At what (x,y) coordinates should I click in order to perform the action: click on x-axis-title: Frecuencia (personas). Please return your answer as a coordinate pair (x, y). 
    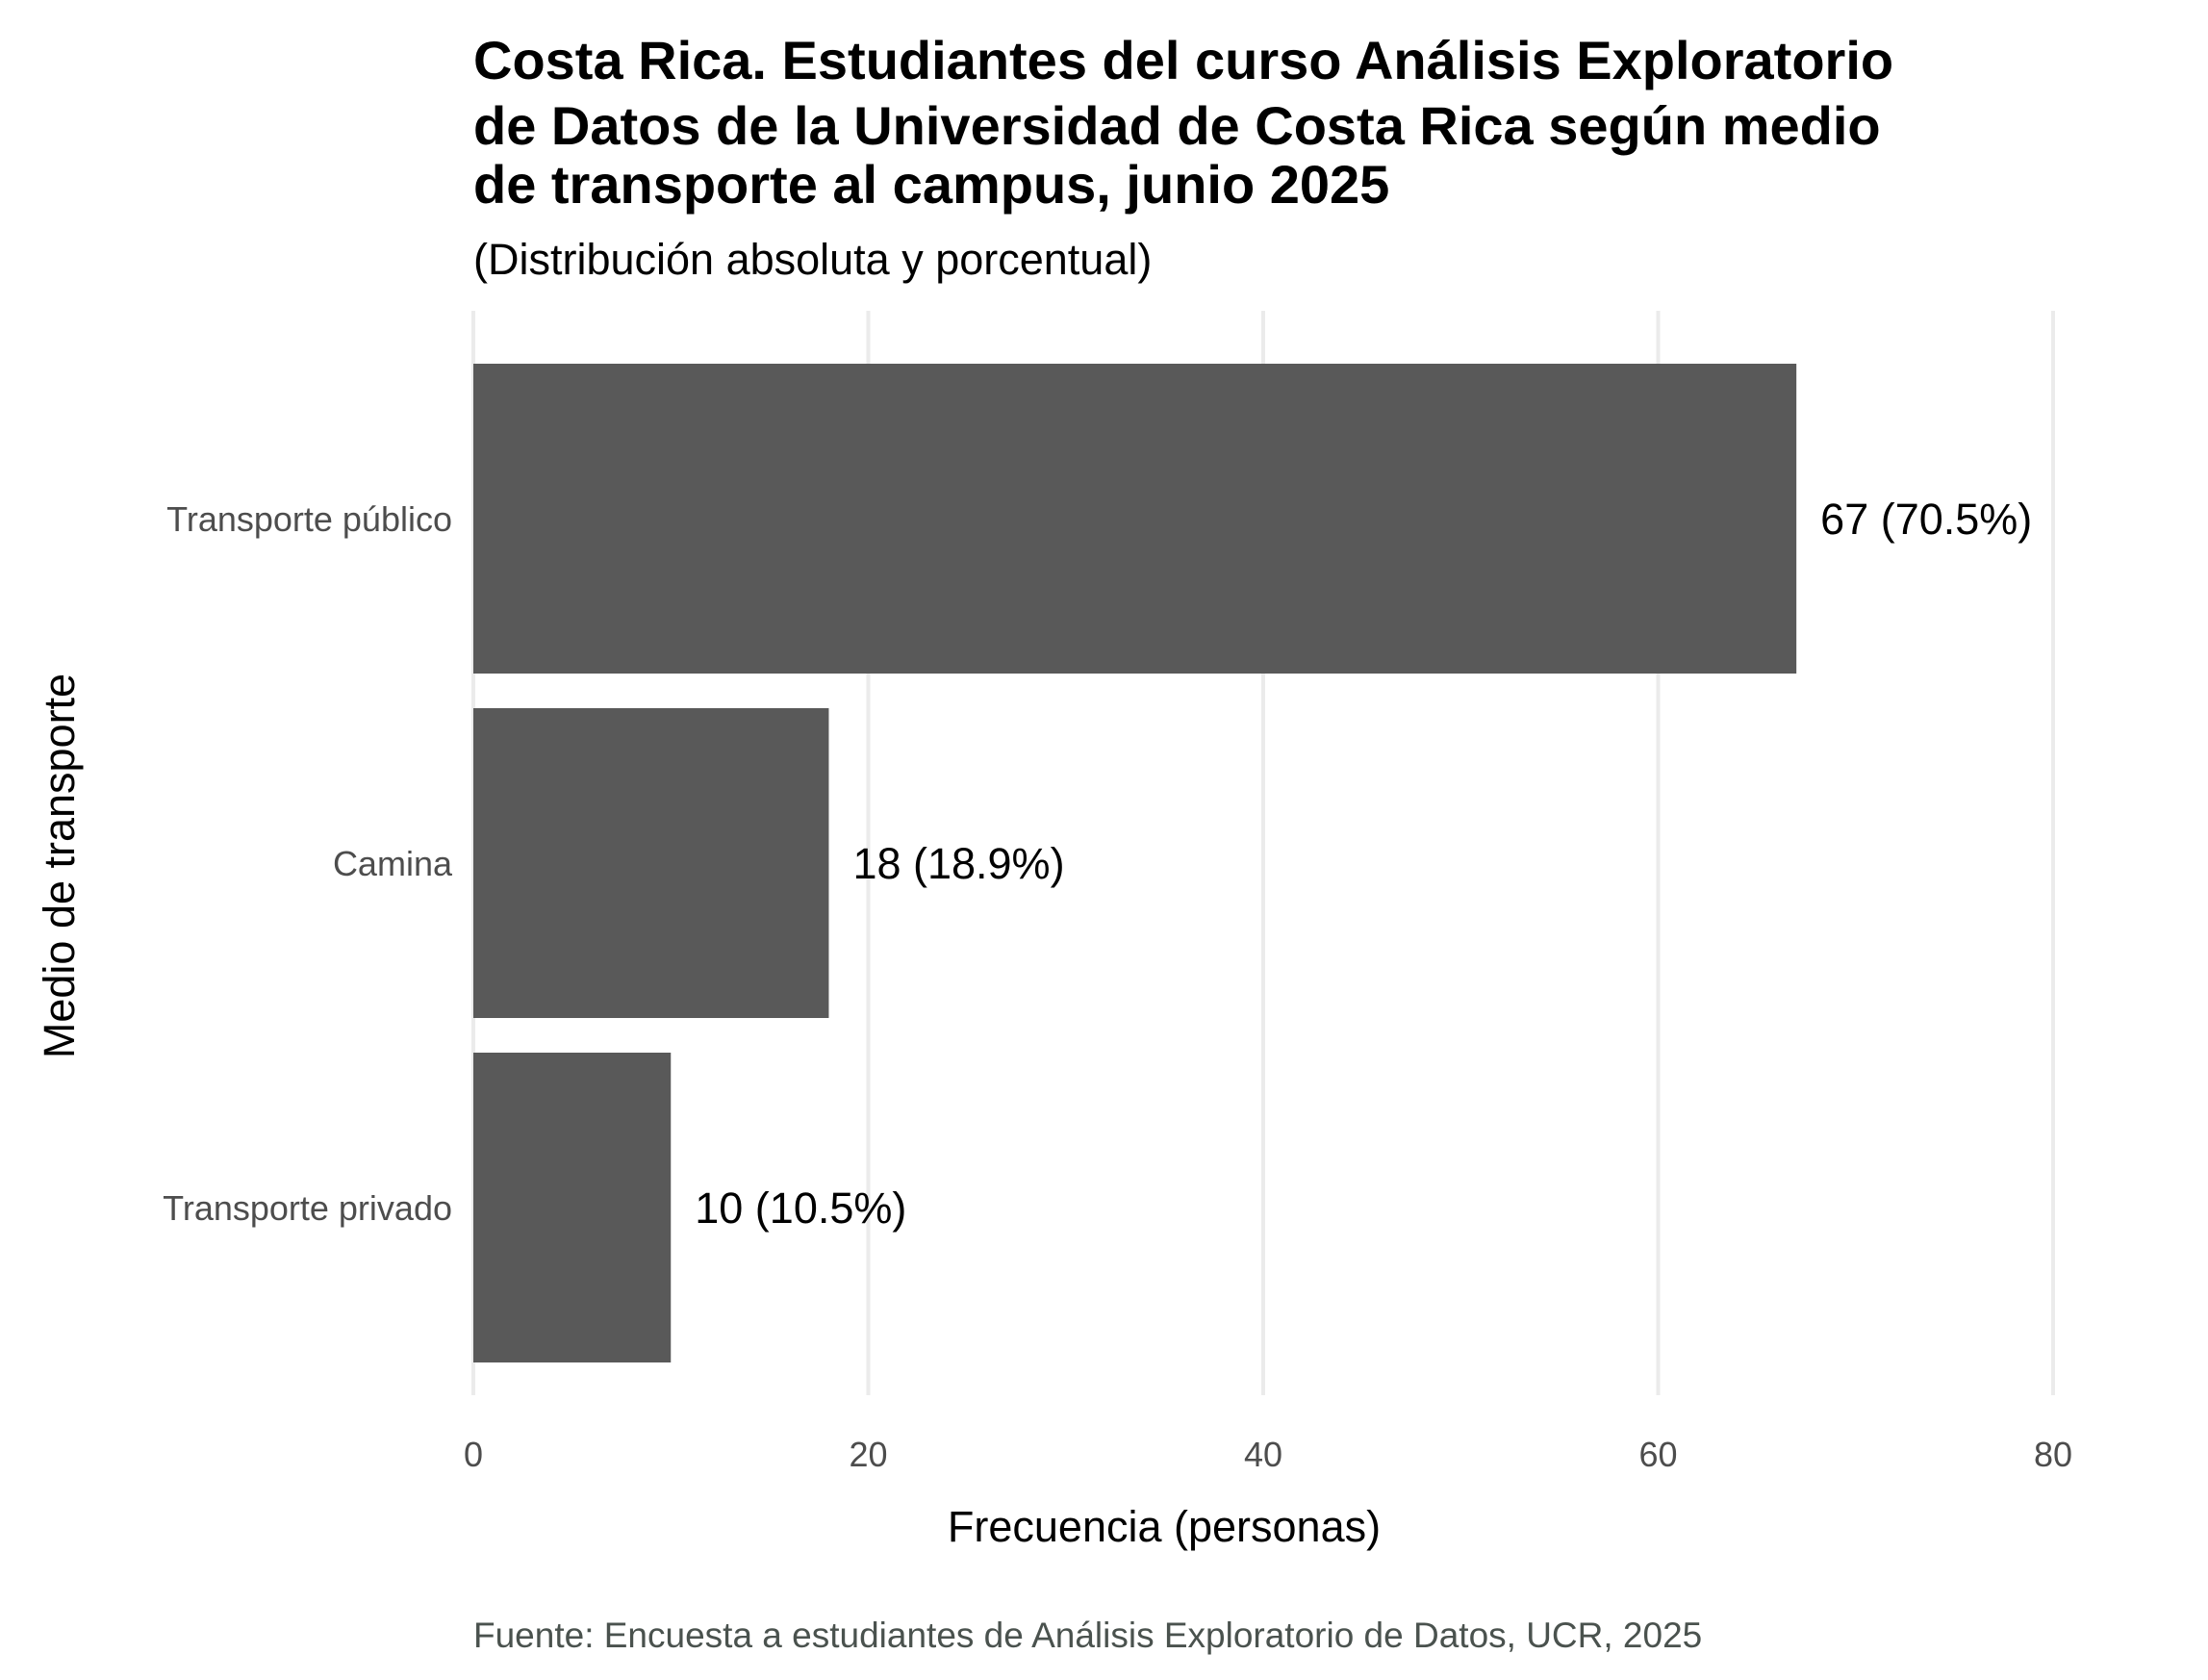
    Looking at the image, I should click on (1164, 1527).